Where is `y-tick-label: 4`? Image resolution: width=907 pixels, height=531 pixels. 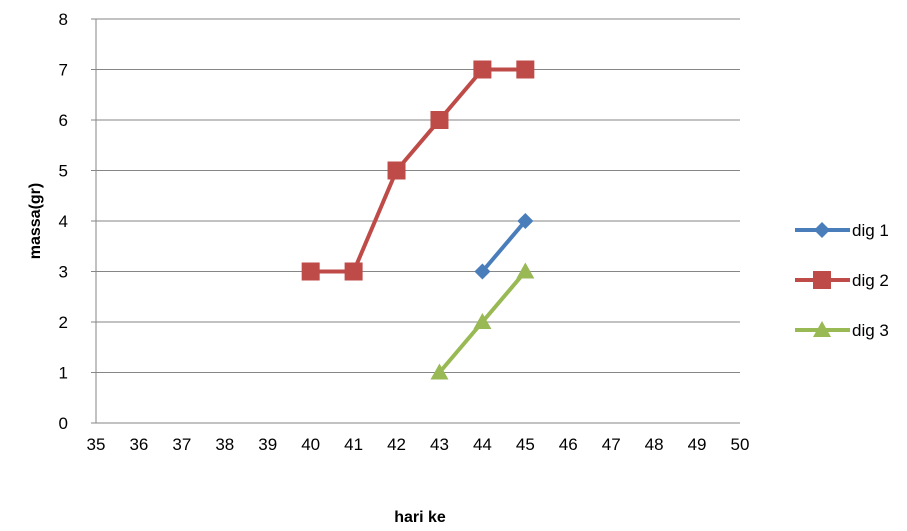
y-tick-label: 4 is located at coordinates (63, 221).